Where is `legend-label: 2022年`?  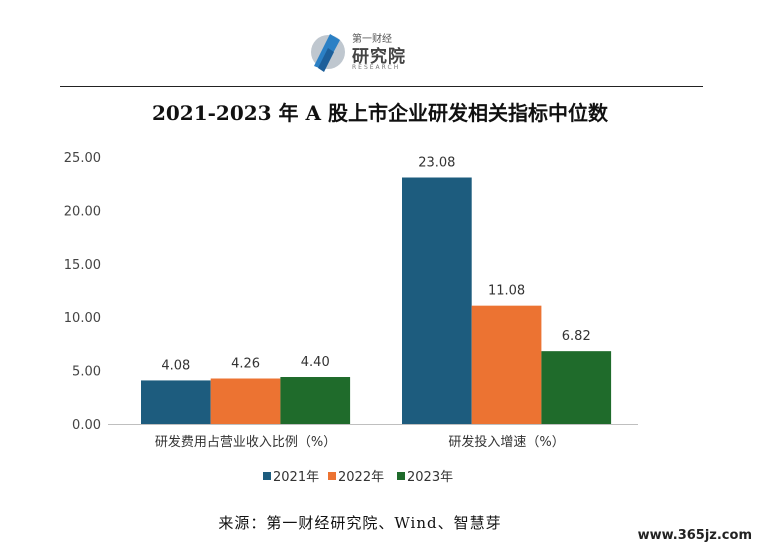
legend-label: 2022年 is located at coordinates (361, 477).